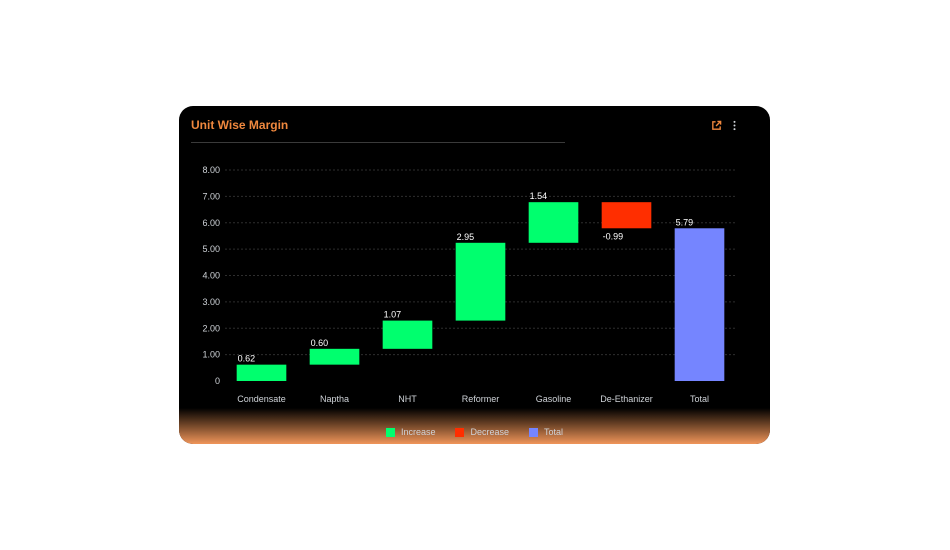 The width and height of the screenshot is (950, 550). I want to click on data-label: -0.99, so click(613, 236).